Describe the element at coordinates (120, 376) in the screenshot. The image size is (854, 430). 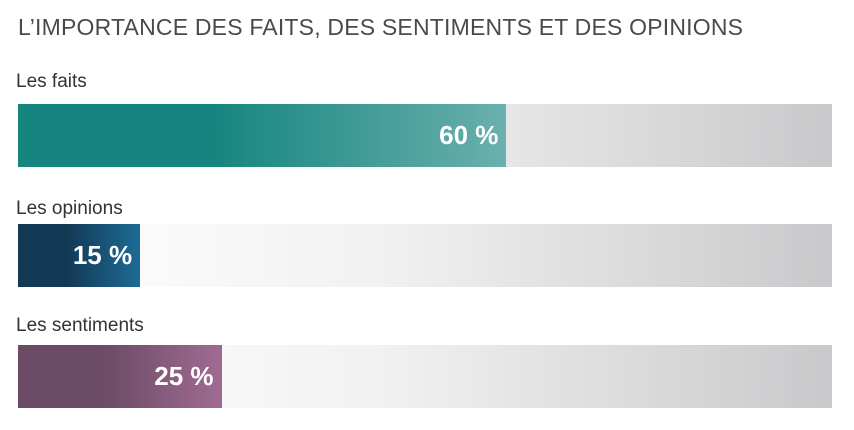
I see `bar-fill-sentiments` at that location.